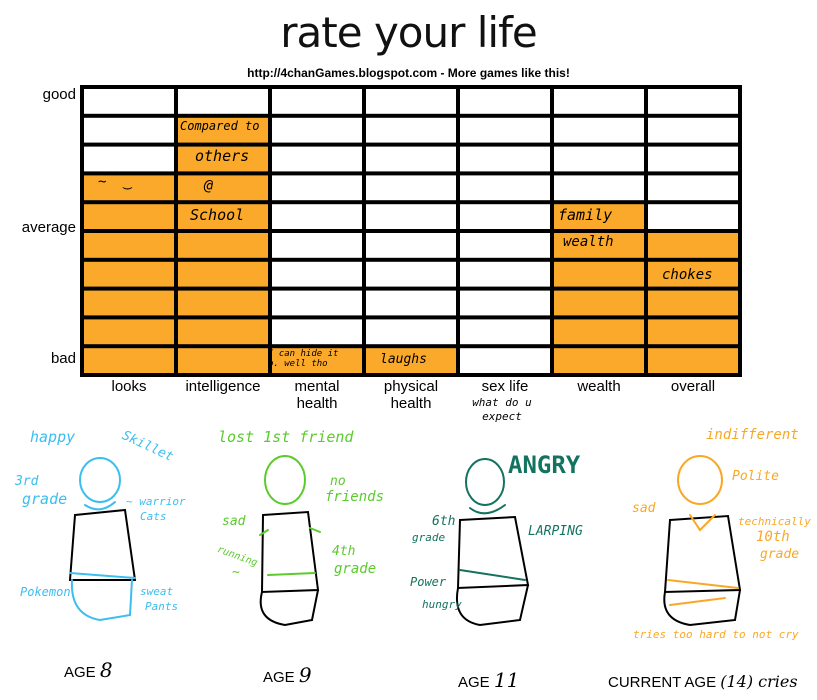  I want to click on note-angry: ANGRY, so click(544, 465).